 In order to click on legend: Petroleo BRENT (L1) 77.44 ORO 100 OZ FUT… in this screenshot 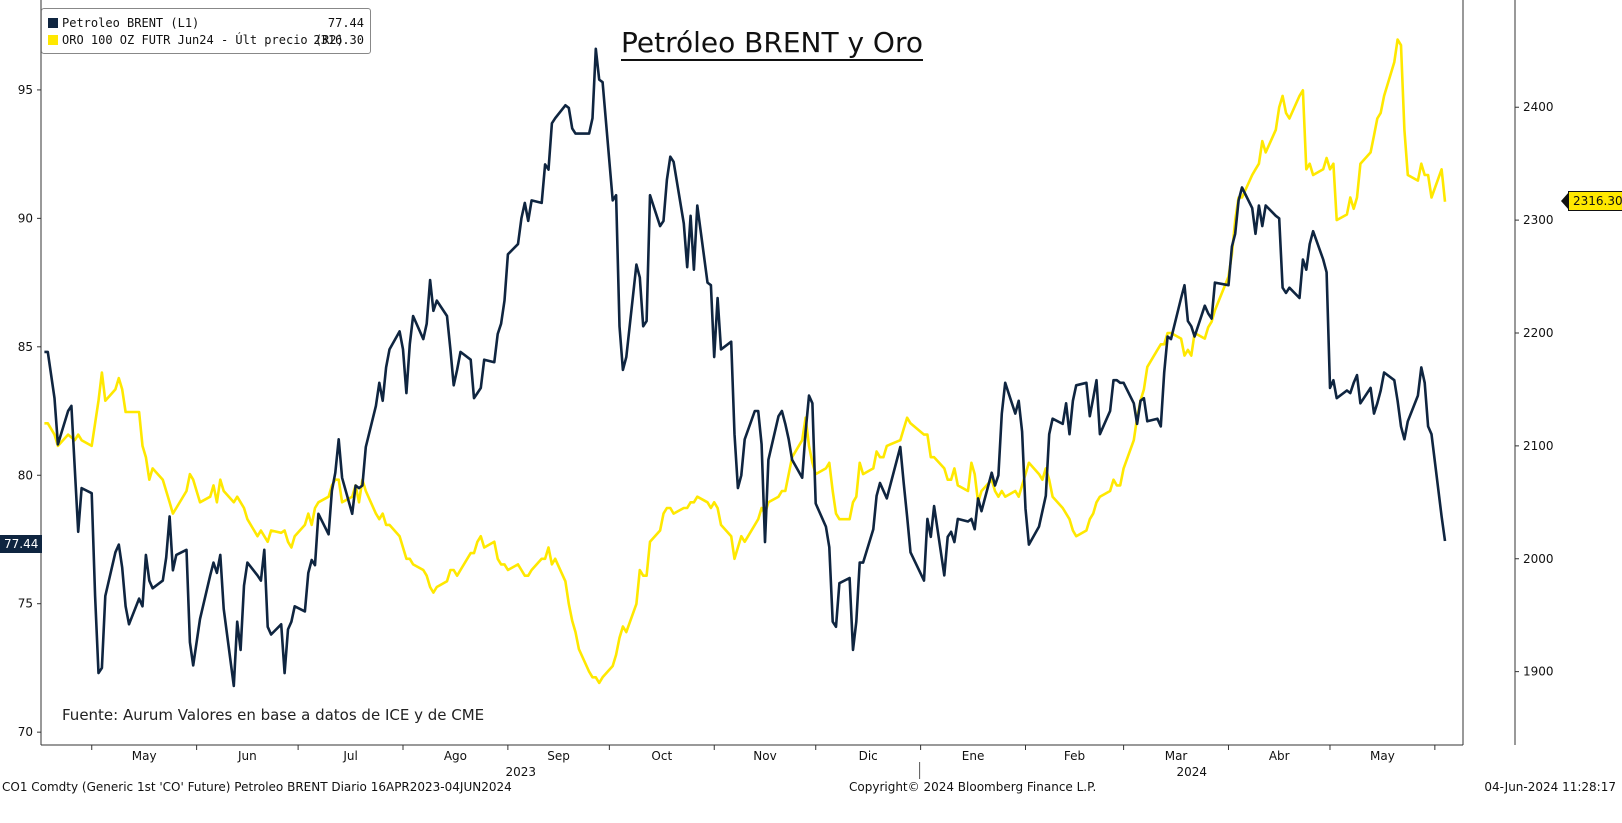, I will do `click(206, 31)`.